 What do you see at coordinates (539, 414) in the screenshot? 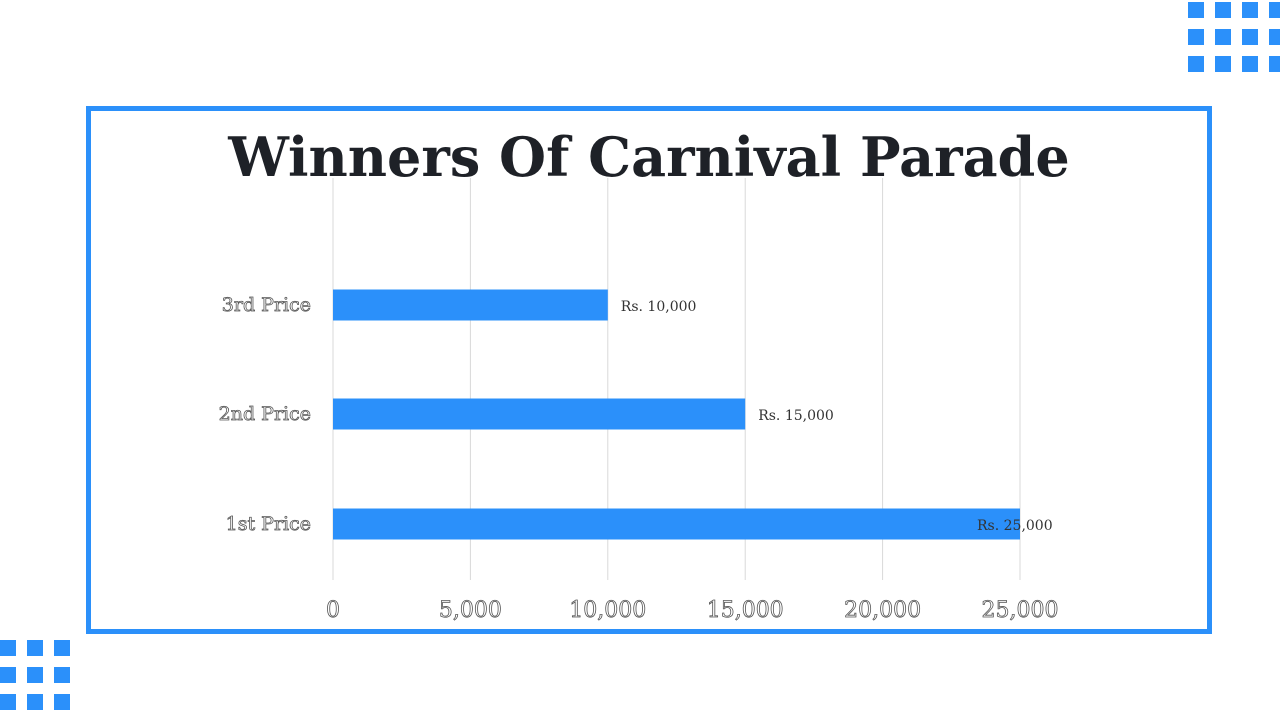
I see `bar-2nd-price` at bounding box center [539, 414].